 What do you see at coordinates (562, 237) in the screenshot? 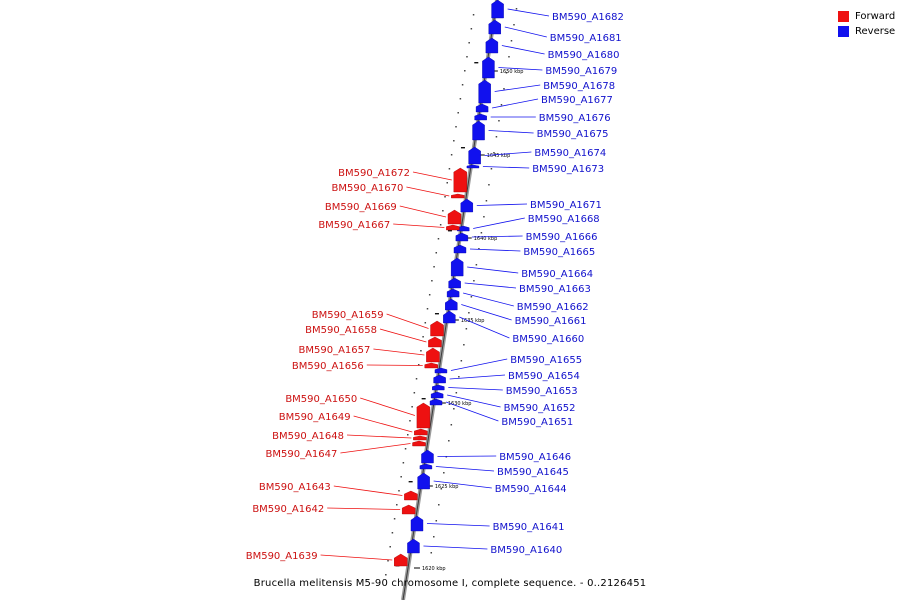
I see `reverse-gene-label: BM590_A1666` at bounding box center [562, 237].